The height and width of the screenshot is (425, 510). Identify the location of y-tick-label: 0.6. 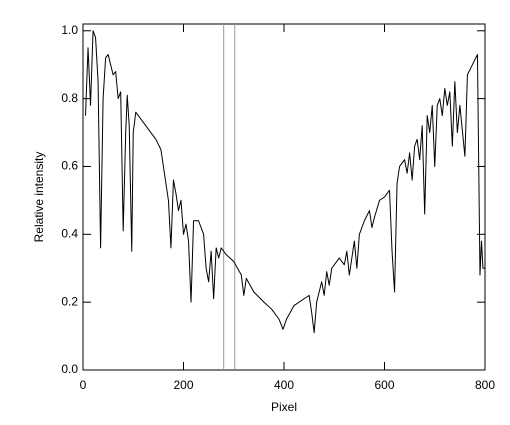
(69, 166).